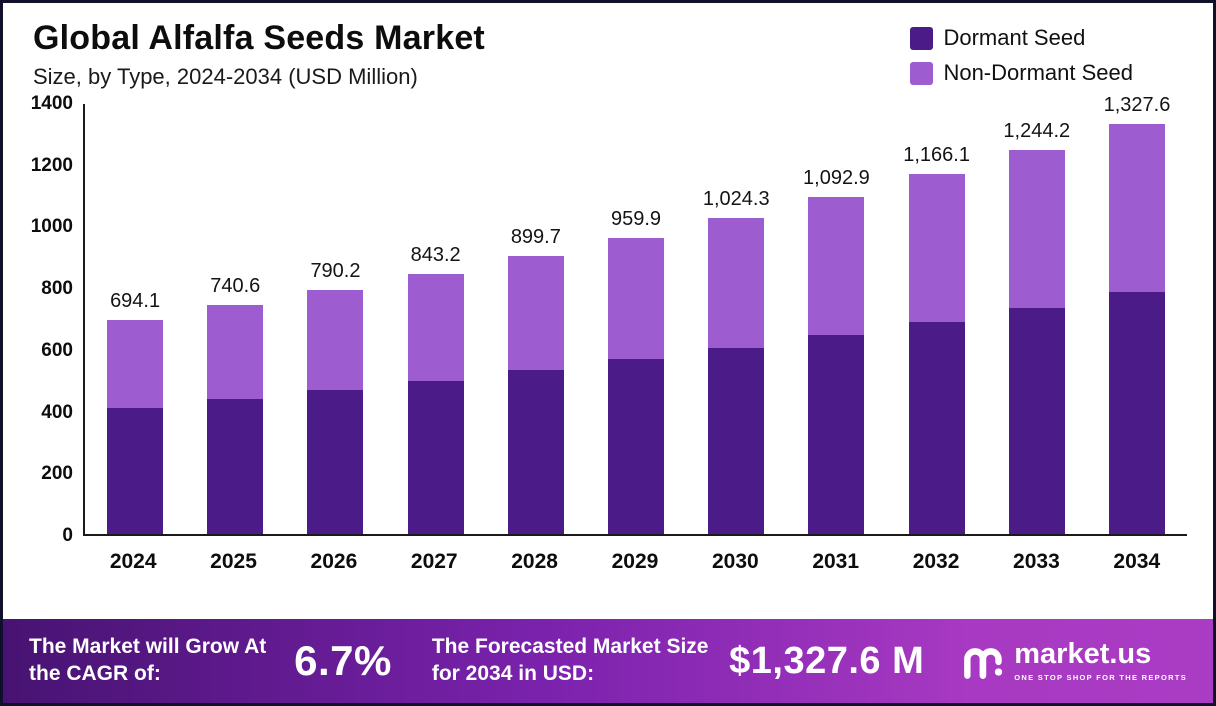 The image size is (1216, 706). I want to click on x-axis-label: 2031, so click(836, 561).